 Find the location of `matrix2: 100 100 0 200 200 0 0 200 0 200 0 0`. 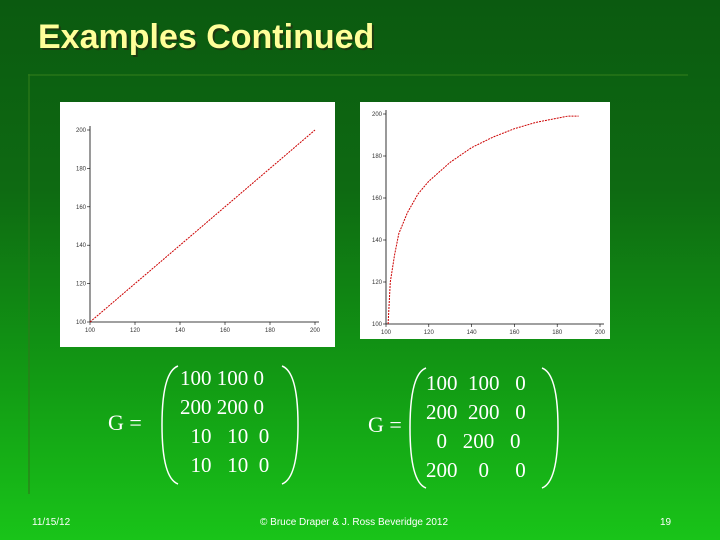

matrix2: 100 100 0 200 200 0 0 200 0 200 0 0 is located at coordinates (476, 427).